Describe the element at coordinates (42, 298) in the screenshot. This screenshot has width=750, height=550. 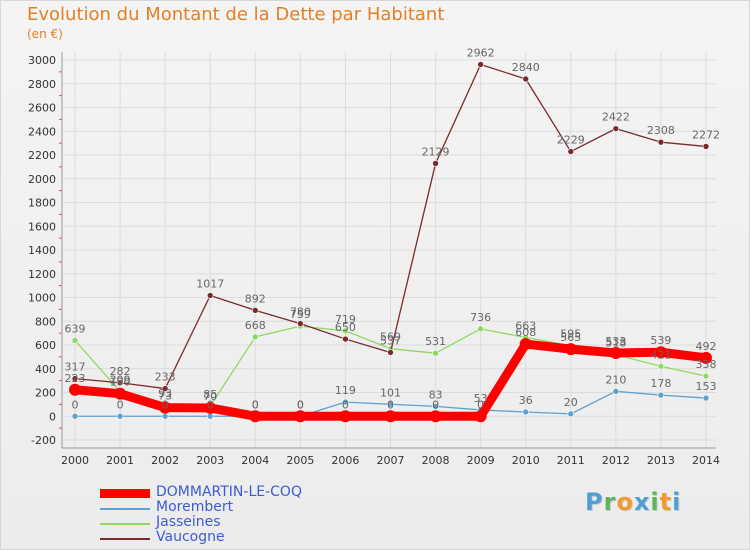
I see `y-tick-label: 1000` at that location.